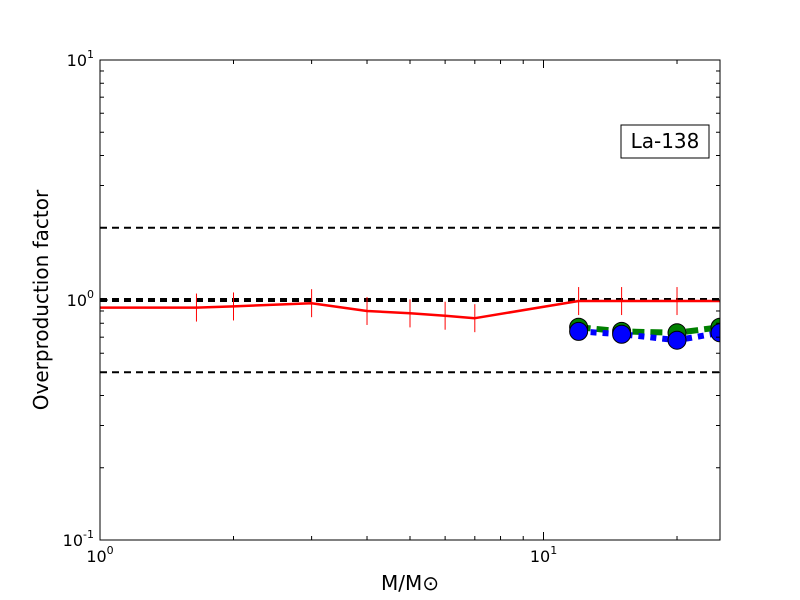 This screenshot has height=600, width=800. Describe the element at coordinates (80, 299) in the screenshot. I see `y-tick-label: 10⁰` at that location.